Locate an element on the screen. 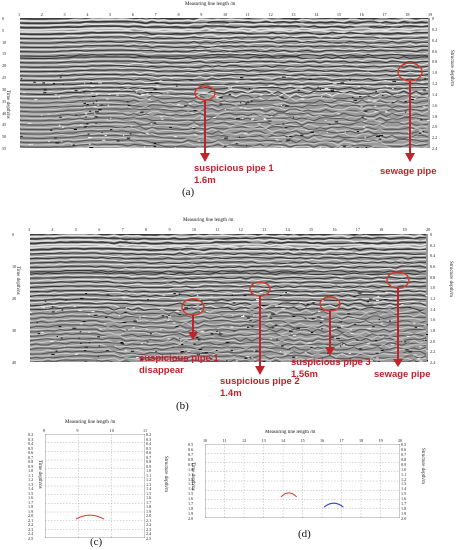  tick-label: 1.1 is located at coordinates (404, 474).